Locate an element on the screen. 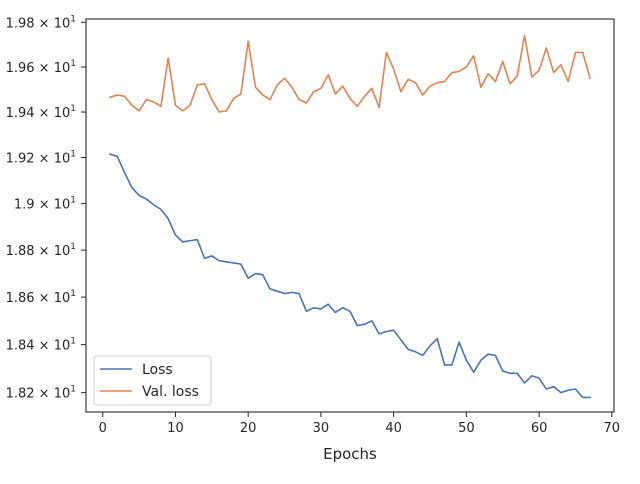 This screenshot has width=640, height=484. y-tick-label: 1.98 × 10¹ is located at coordinates (41, 22).